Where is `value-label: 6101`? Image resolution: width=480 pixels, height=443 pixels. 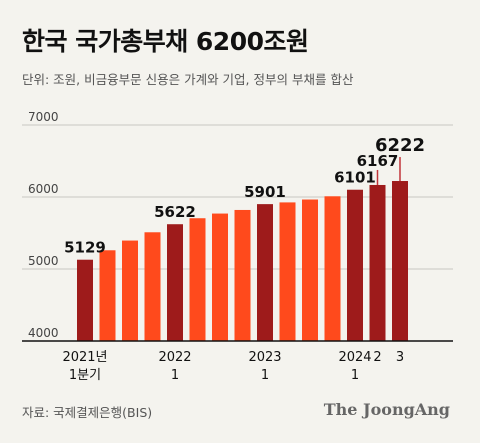
value-label: 6101 is located at coordinates (355, 178).